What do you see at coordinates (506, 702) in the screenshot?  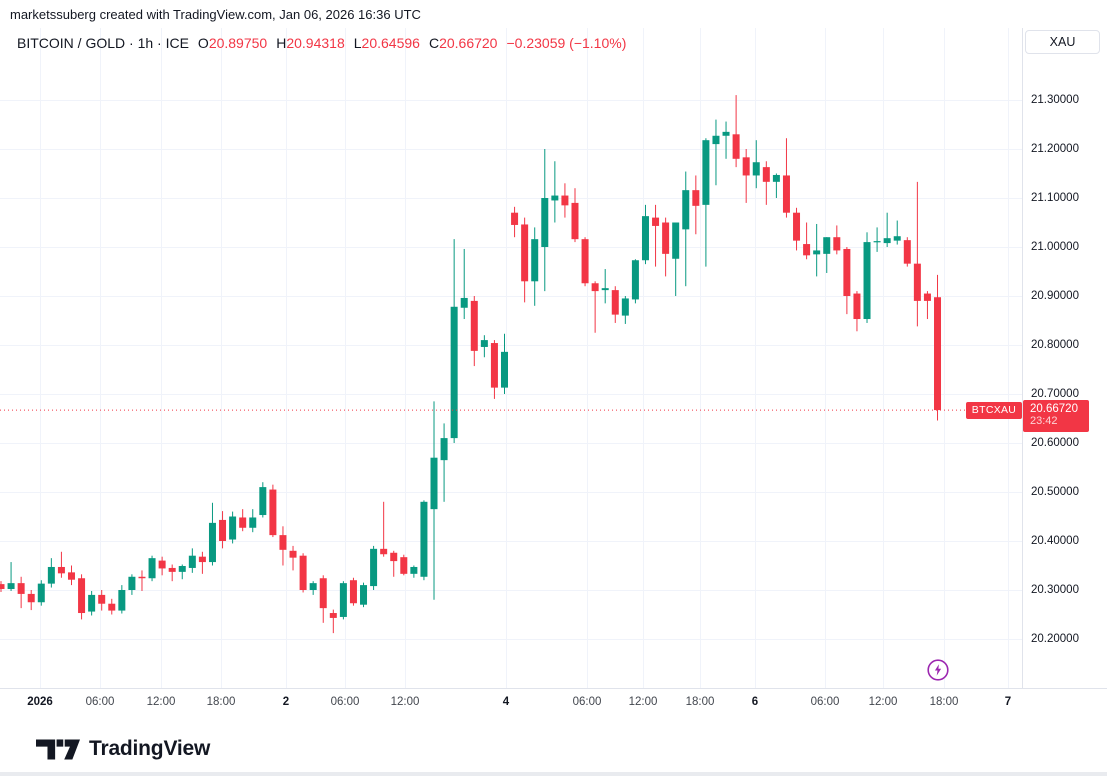 I see `time-tick-label: 4` at bounding box center [506, 702].